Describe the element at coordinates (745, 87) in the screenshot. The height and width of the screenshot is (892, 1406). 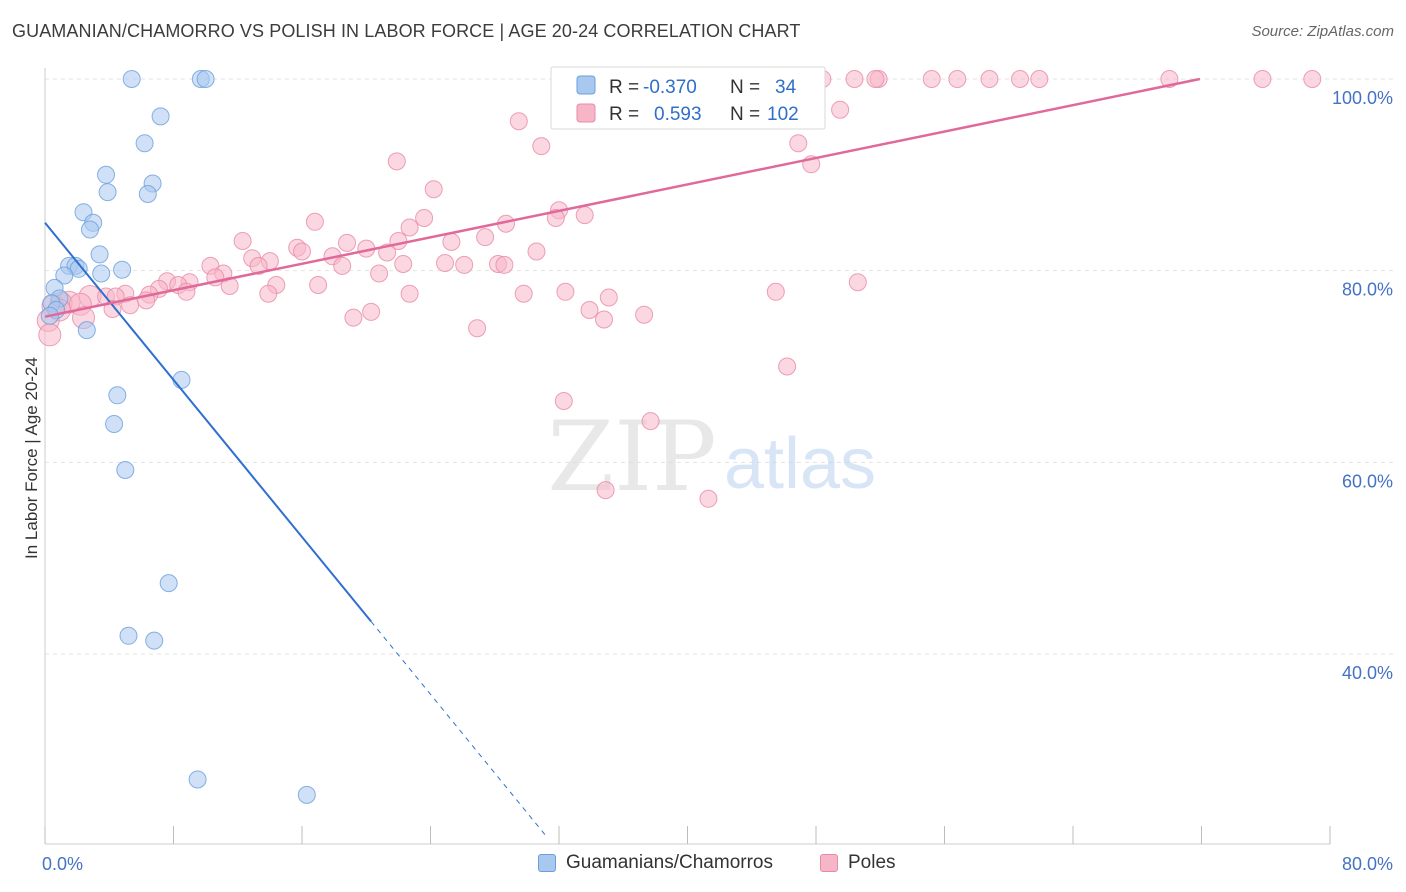
I see `legend-n-label-0: N =` at that location.